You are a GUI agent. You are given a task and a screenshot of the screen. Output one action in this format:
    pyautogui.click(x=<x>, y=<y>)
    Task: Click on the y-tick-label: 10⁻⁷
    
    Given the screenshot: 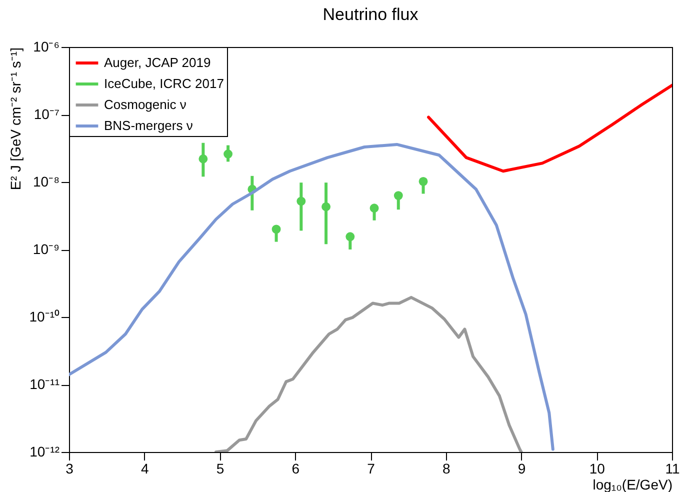 What is the action you would take?
    pyautogui.click(x=47, y=114)
    